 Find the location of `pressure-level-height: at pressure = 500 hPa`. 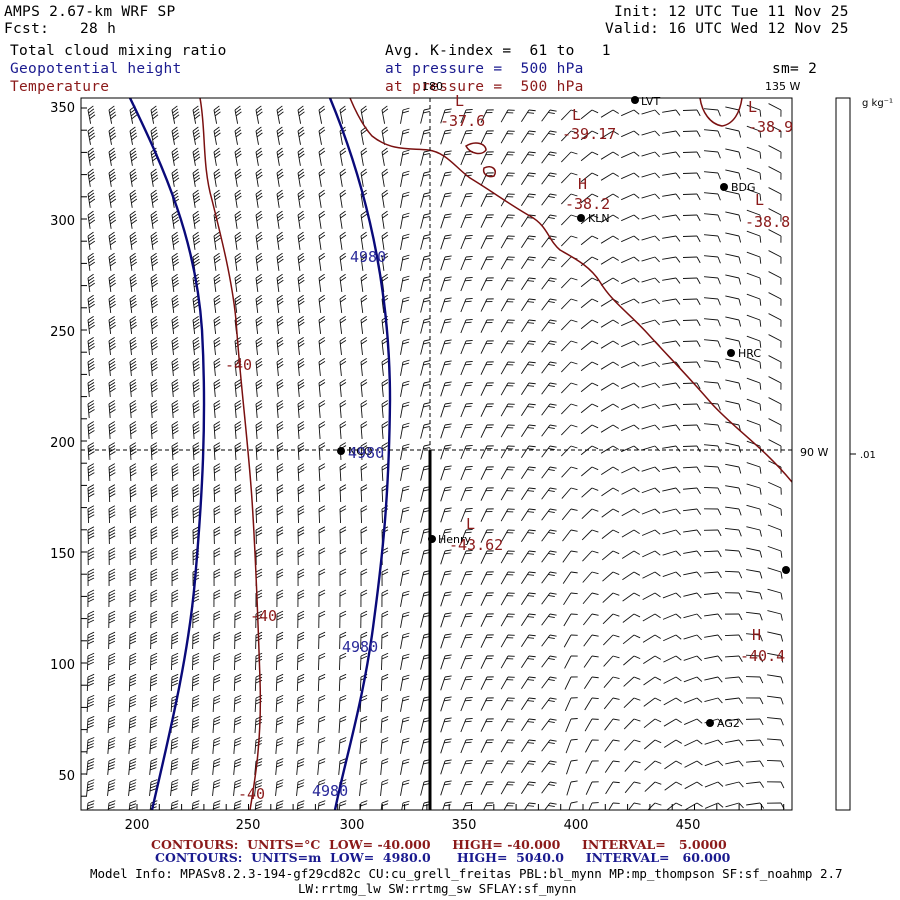

pressure-level-height: at pressure = 500 hPa is located at coordinates (484, 69).